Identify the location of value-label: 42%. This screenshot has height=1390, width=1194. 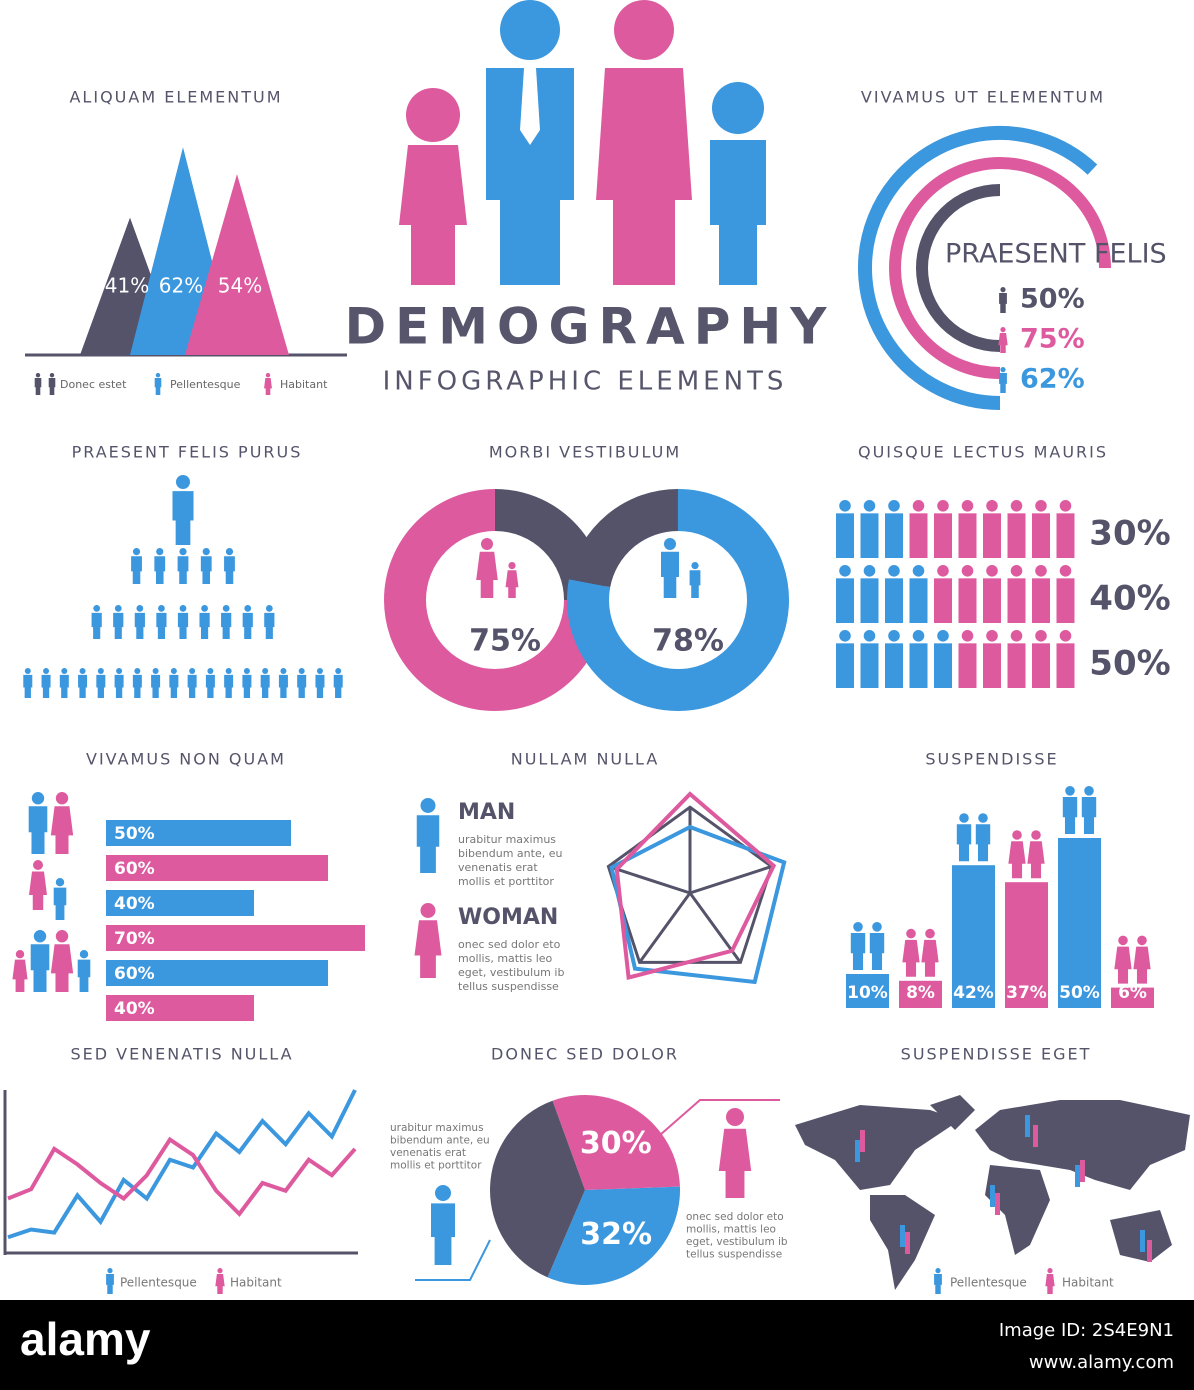
(973, 993).